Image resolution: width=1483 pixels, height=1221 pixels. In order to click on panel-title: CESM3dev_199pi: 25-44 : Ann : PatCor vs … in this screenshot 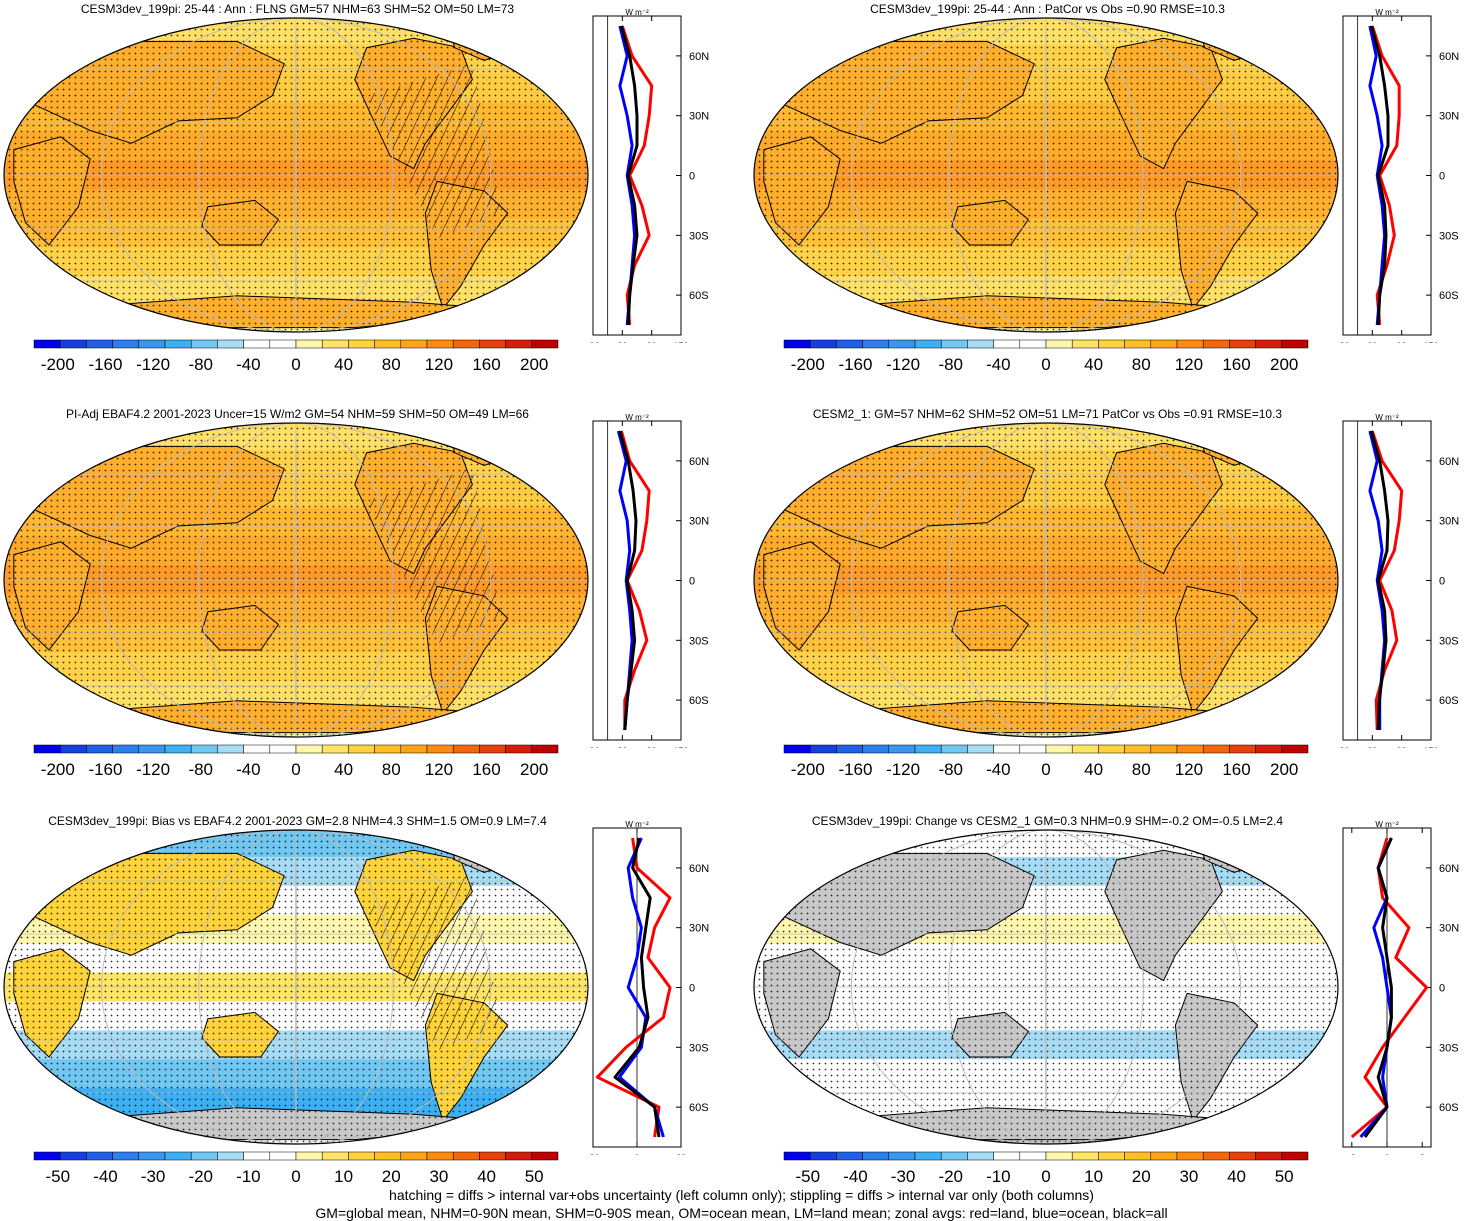, I will do `click(1047, 9)`.